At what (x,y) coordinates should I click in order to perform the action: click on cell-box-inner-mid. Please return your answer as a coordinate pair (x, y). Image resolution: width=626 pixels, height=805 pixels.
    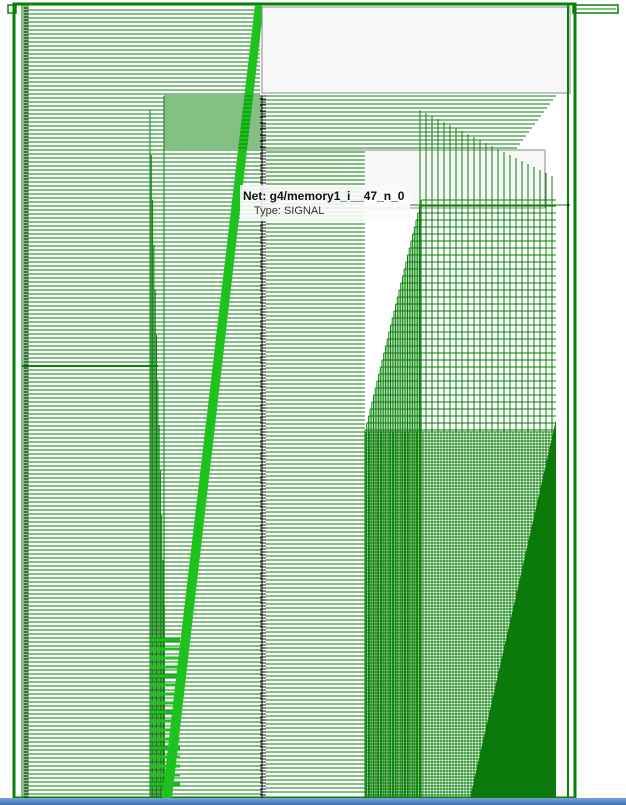
    Looking at the image, I should click on (403, 179).